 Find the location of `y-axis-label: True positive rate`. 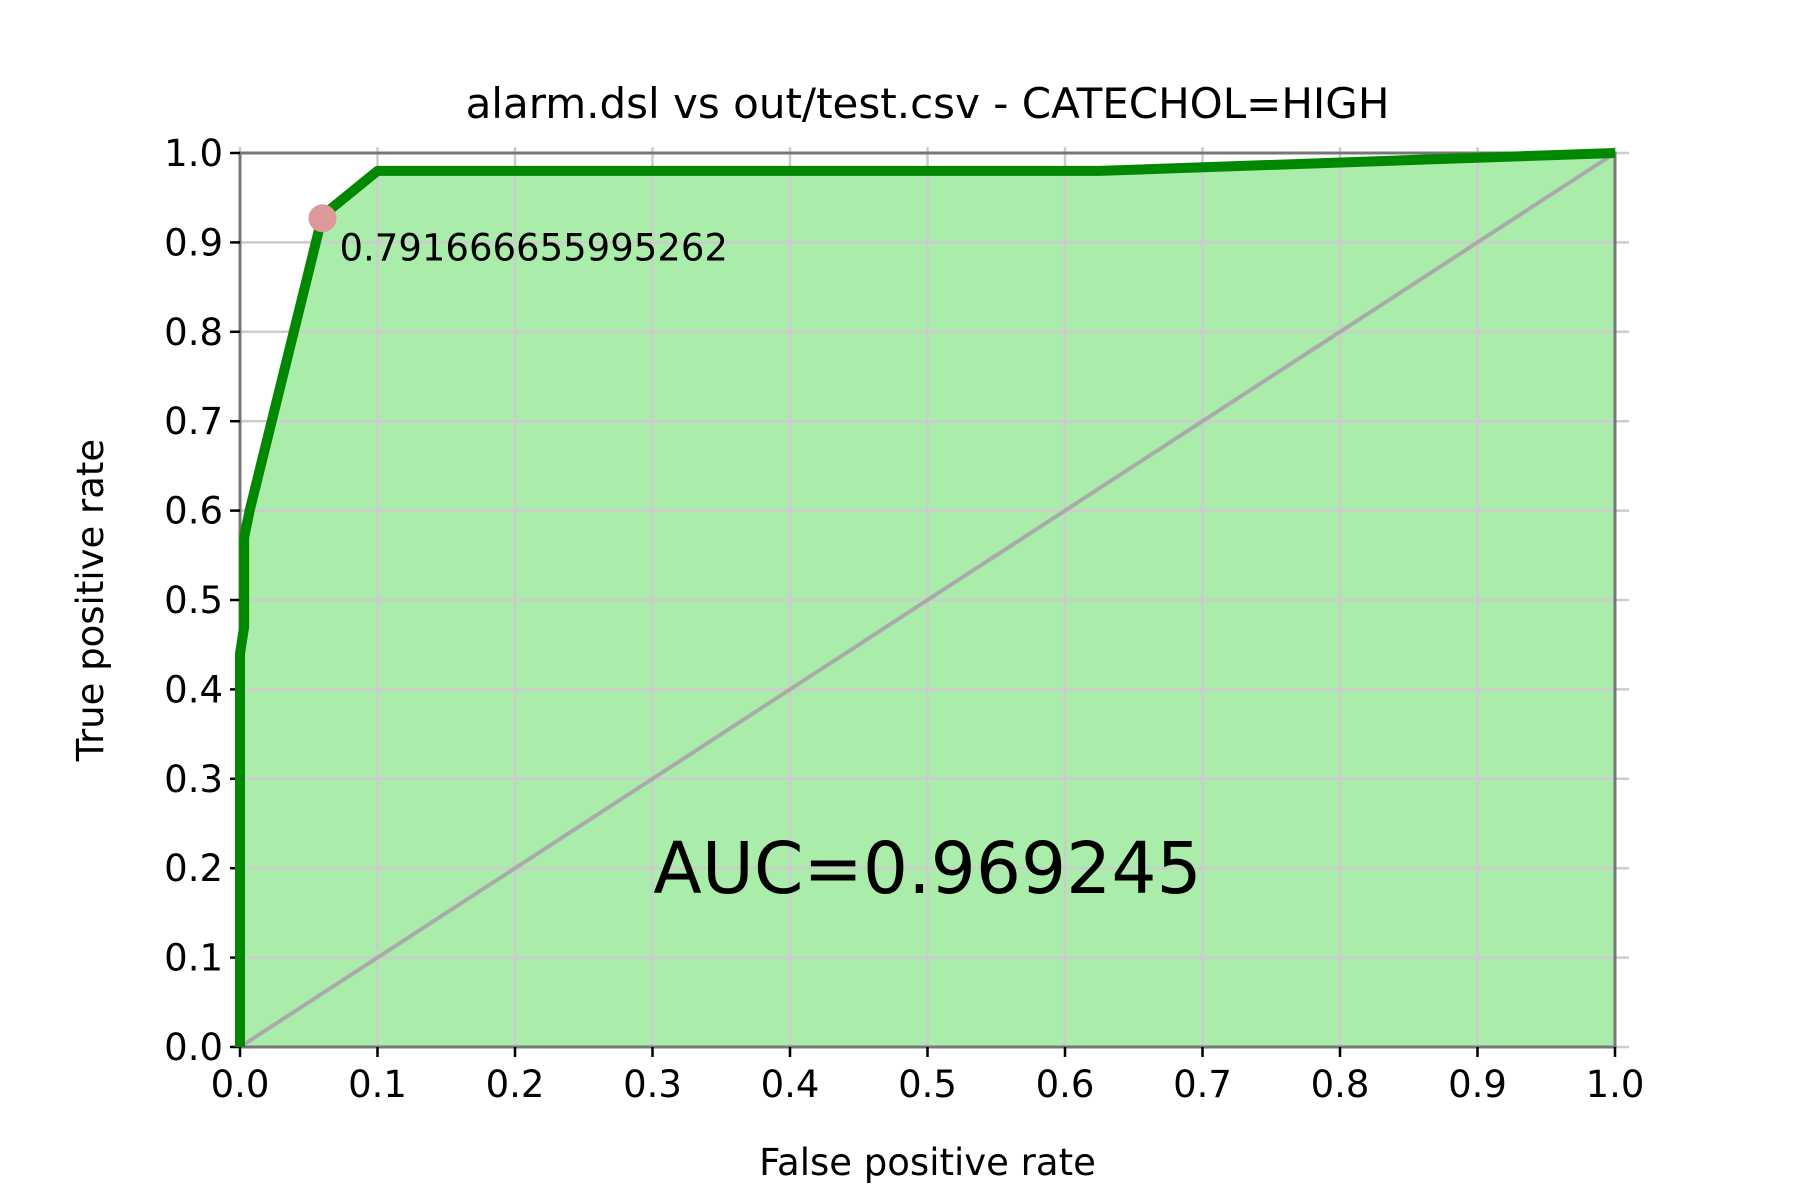

y-axis-label: True positive rate is located at coordinates (90, 600).